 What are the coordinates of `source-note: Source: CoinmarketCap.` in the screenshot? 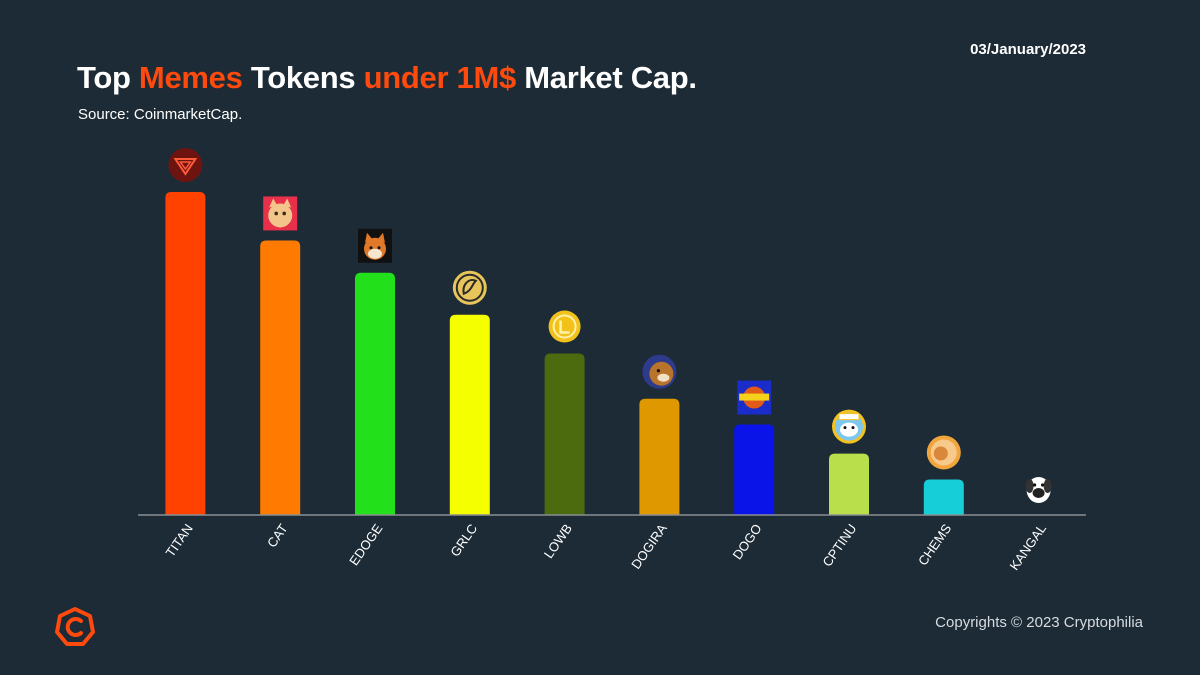 It's located at (160, 114).